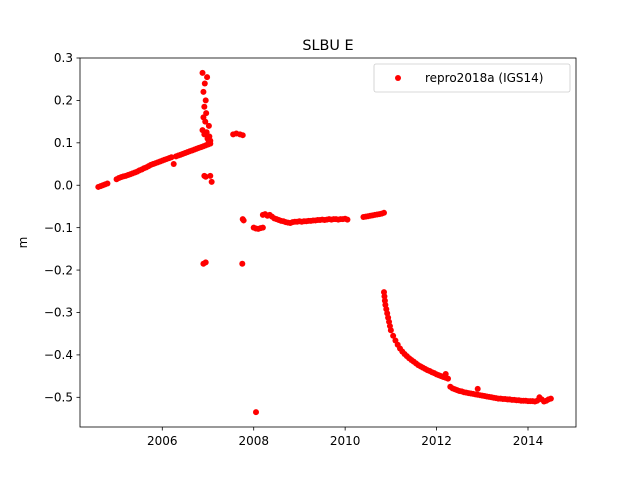 The width and height of the screenshot is (640, 480). I want to click on y-tick-label: −0.3, so click(58, 313).